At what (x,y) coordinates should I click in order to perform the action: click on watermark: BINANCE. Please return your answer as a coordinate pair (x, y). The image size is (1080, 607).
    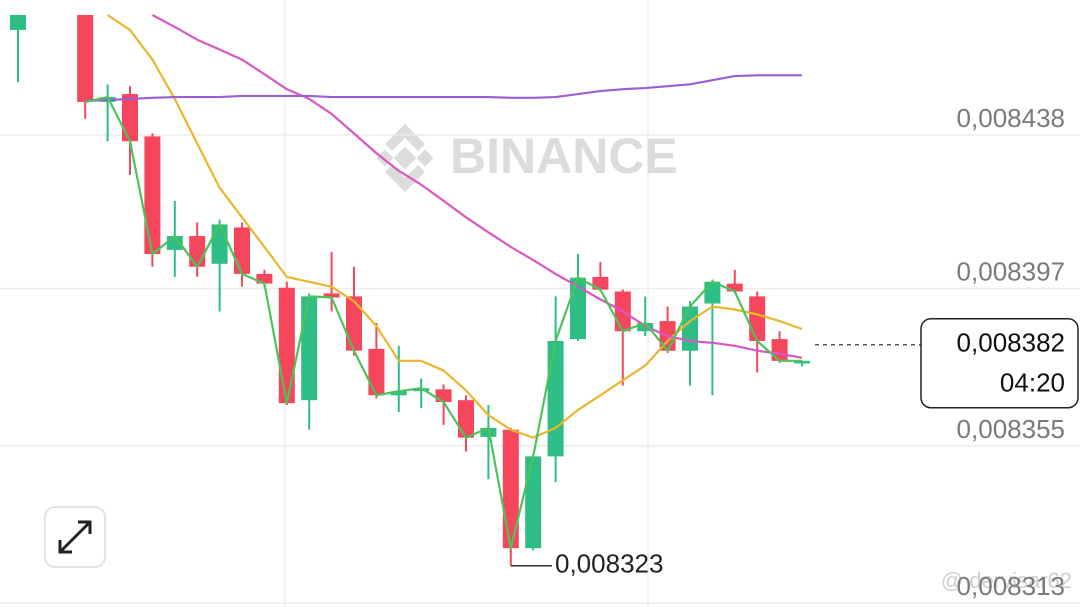
    Looking at the image, I should click on (564, 156).